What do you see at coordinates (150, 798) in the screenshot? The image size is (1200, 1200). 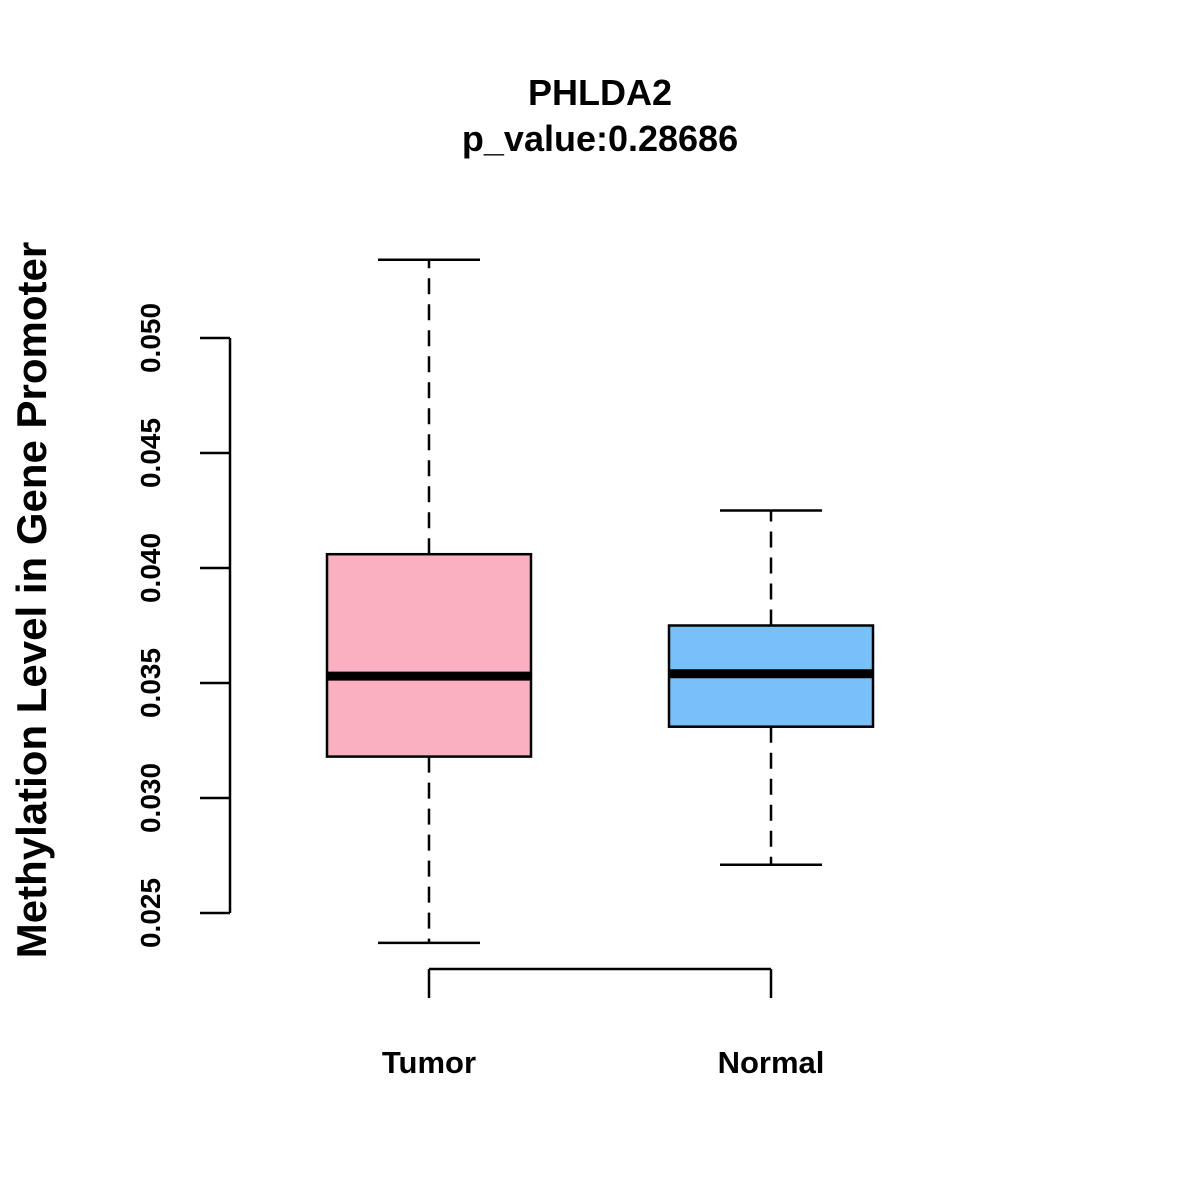 I see `y-tick-label: 0.030` at bounding box center [150, 798].